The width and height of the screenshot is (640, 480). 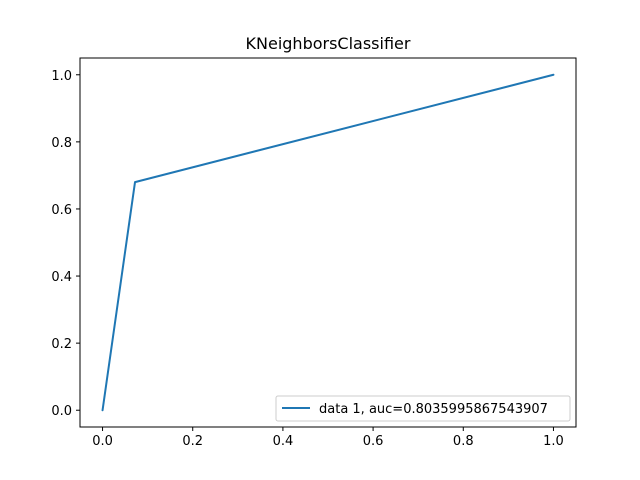 I want to click on x-tick-label: 0.4, so click(x=283, y=441).